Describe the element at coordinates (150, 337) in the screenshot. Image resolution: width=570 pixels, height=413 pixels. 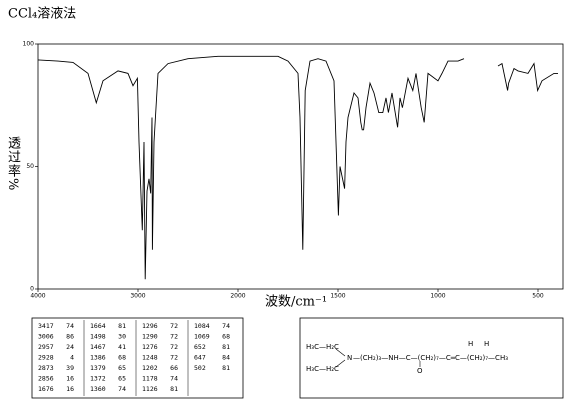
I see `peak-wavenumber: 1290` at that location.